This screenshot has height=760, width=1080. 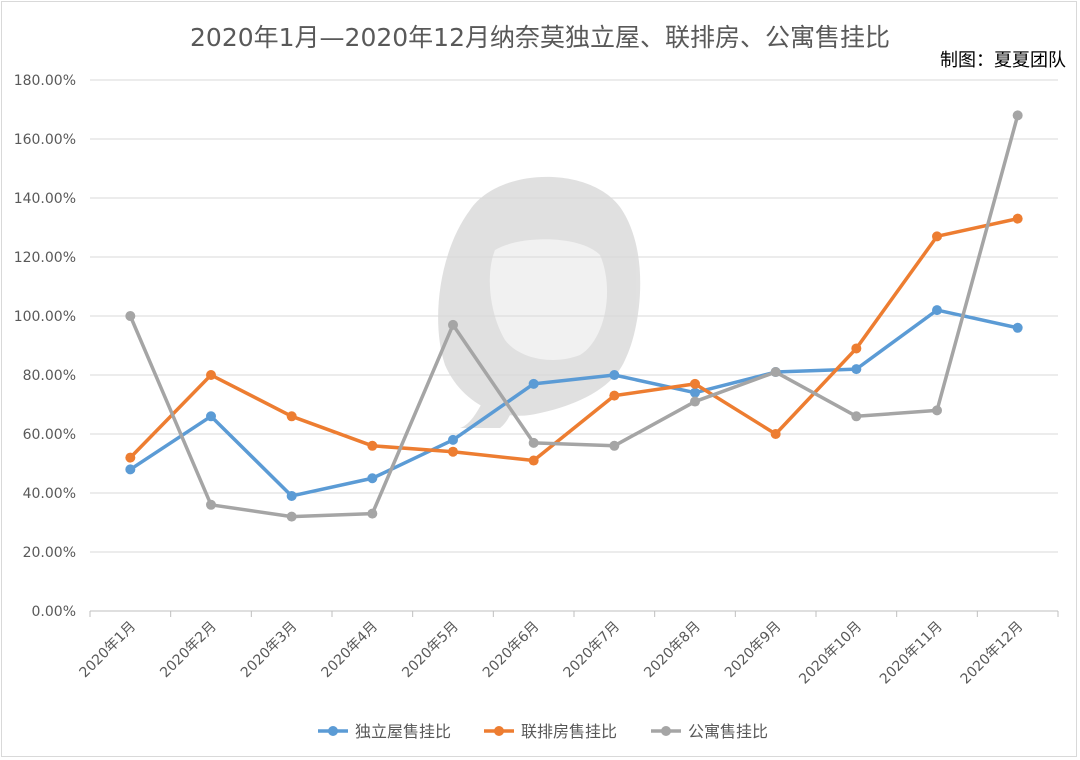 What do you see at coordinates (728, 731) in the screenshot?
I see `legend-label: 公寓售挂比` at bounding box center [728, 731].